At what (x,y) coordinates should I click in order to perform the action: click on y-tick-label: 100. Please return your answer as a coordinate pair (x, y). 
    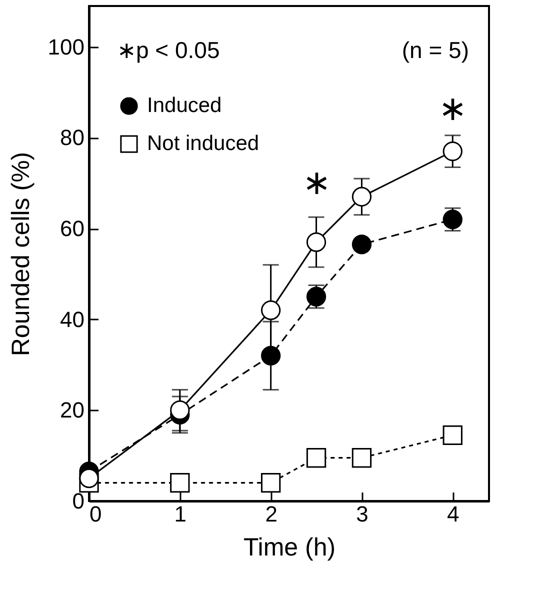
    Looking at the image, I should click on (66, 47).